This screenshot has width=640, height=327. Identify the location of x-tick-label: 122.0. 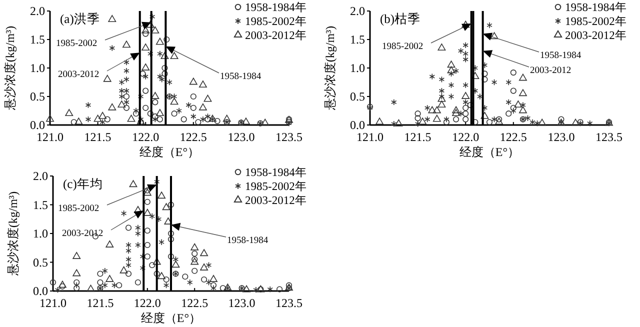
(466, 137).